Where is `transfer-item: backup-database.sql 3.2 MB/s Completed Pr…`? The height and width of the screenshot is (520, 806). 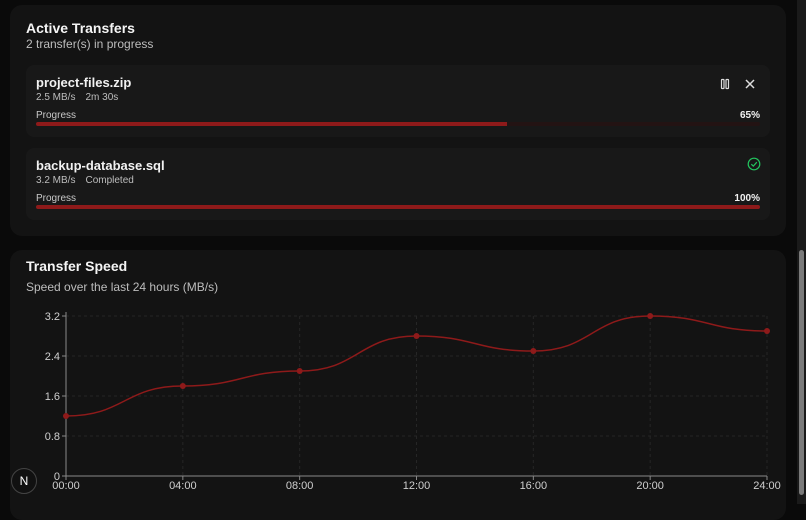
transfer-item: backup-database.sql 3.2 MB/s Completed Pr… is located at coordinates (398, 184).